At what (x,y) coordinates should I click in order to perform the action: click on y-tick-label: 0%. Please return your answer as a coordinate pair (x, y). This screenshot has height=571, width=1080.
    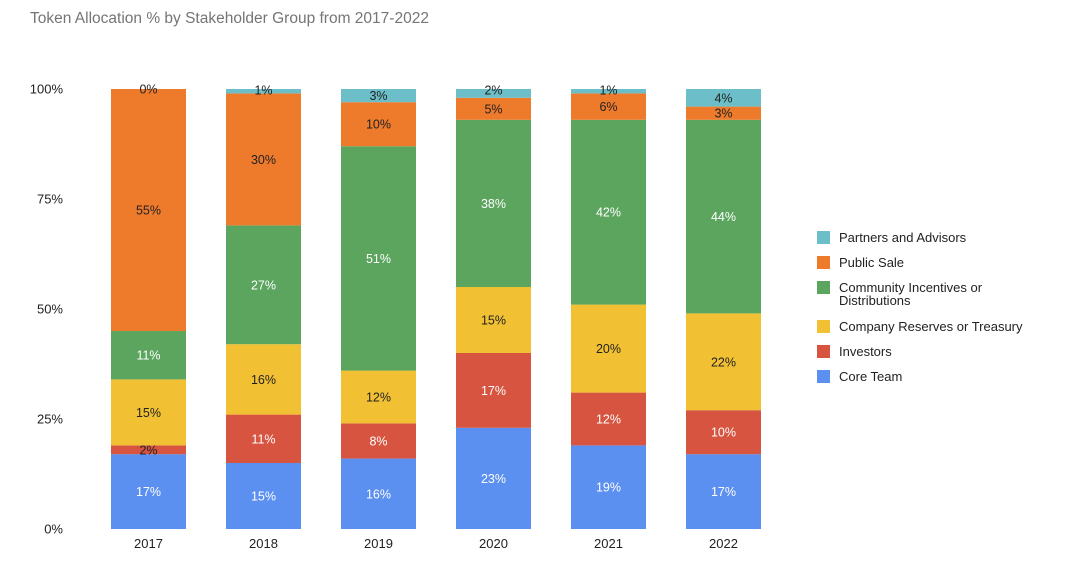
    Looking at the image, I should click on (53, 529).